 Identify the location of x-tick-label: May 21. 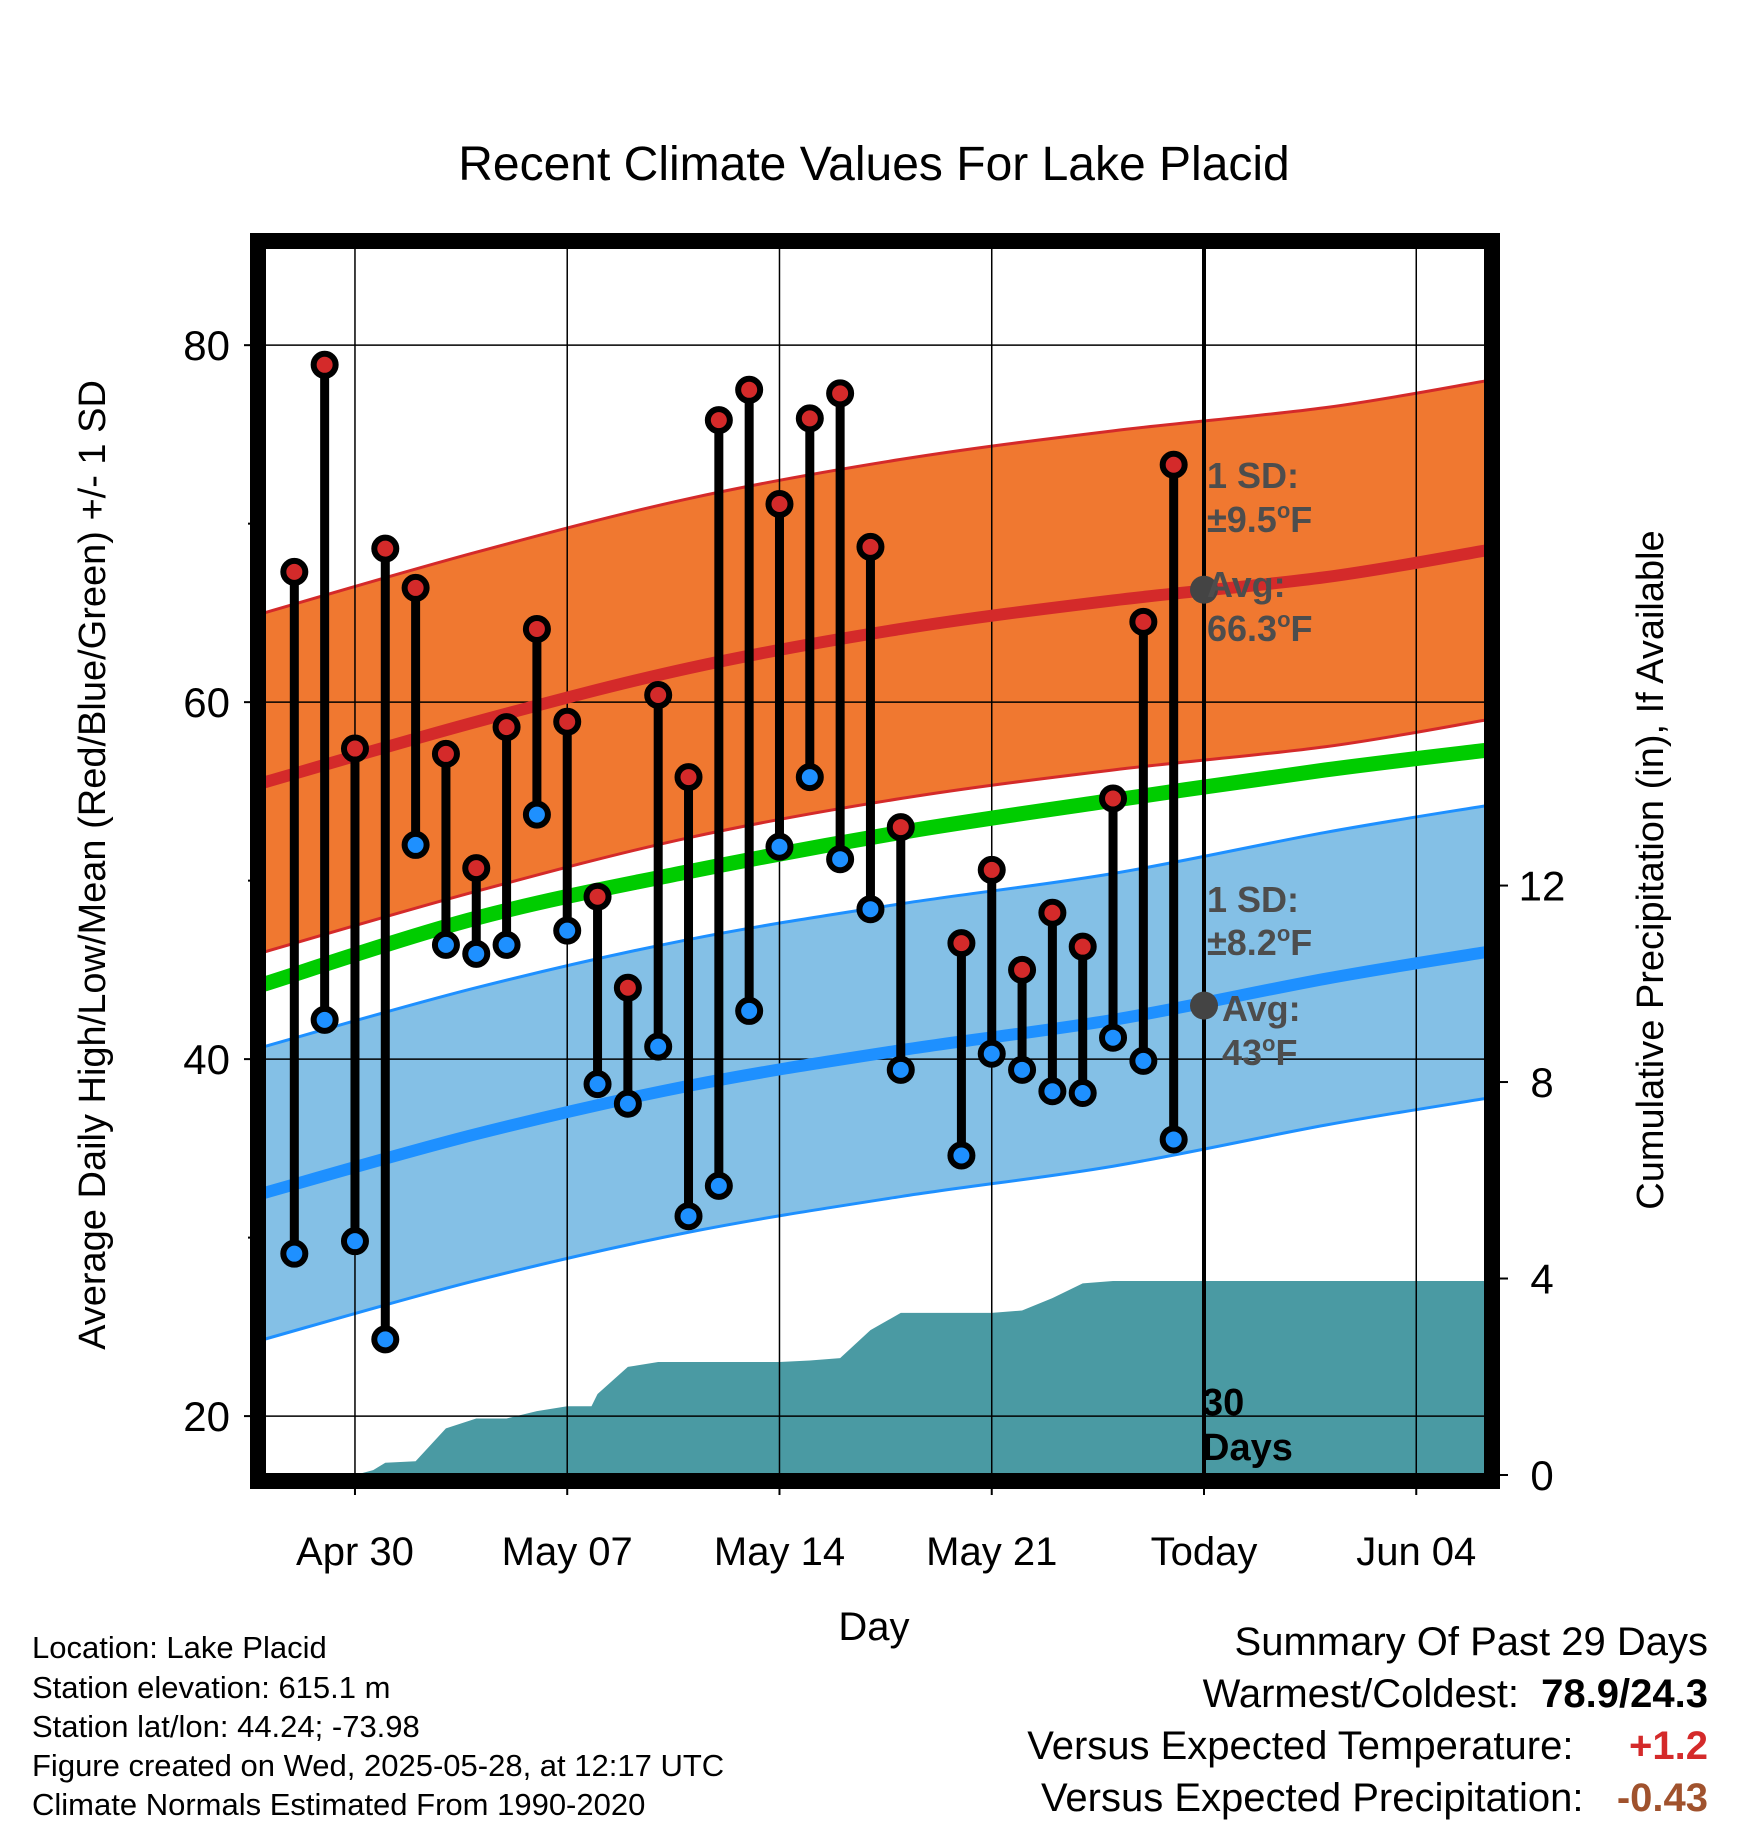
(991, 1552).